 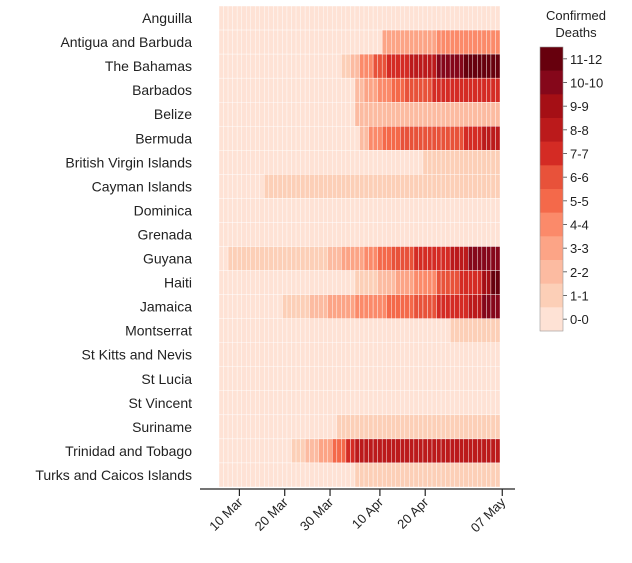 What do you see at coordinates (162, 90) in the screenshot?
I see `row-label: Barbados` at bounding box center [162, 90].